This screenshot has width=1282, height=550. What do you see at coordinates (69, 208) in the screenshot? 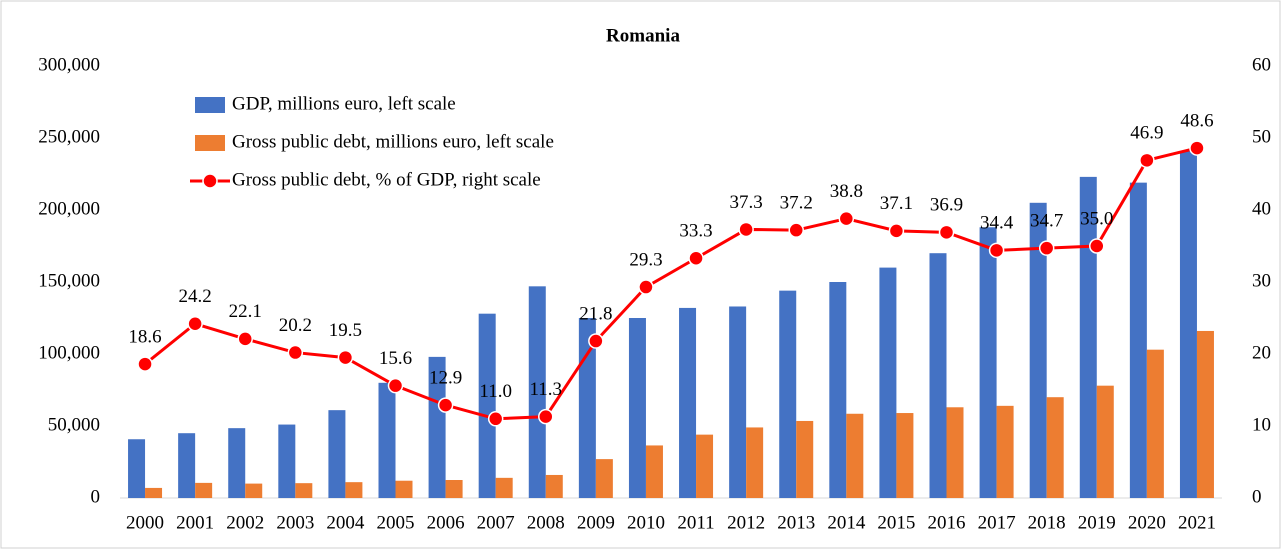
I see `y-tick-label: 200,000` at bounding box center [69, 208].